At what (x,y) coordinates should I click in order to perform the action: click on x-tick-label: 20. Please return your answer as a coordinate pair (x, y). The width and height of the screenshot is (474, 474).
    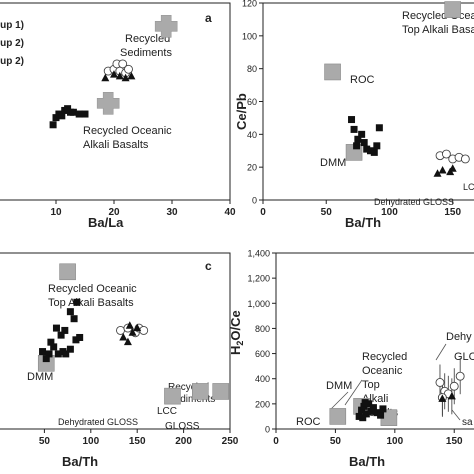
    Looking at the image, I should click on (114, 212).